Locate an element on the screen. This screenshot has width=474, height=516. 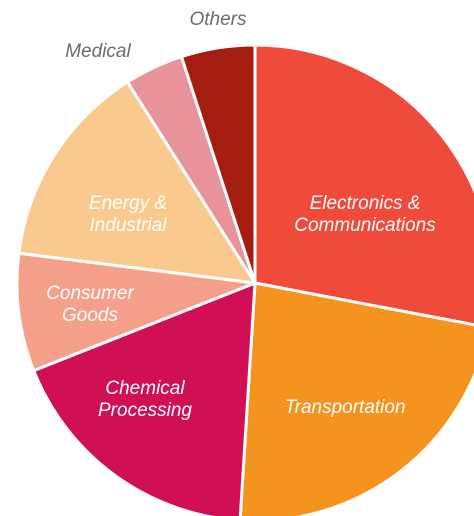
slice-label: Medical is located at coordinates (98, 51).